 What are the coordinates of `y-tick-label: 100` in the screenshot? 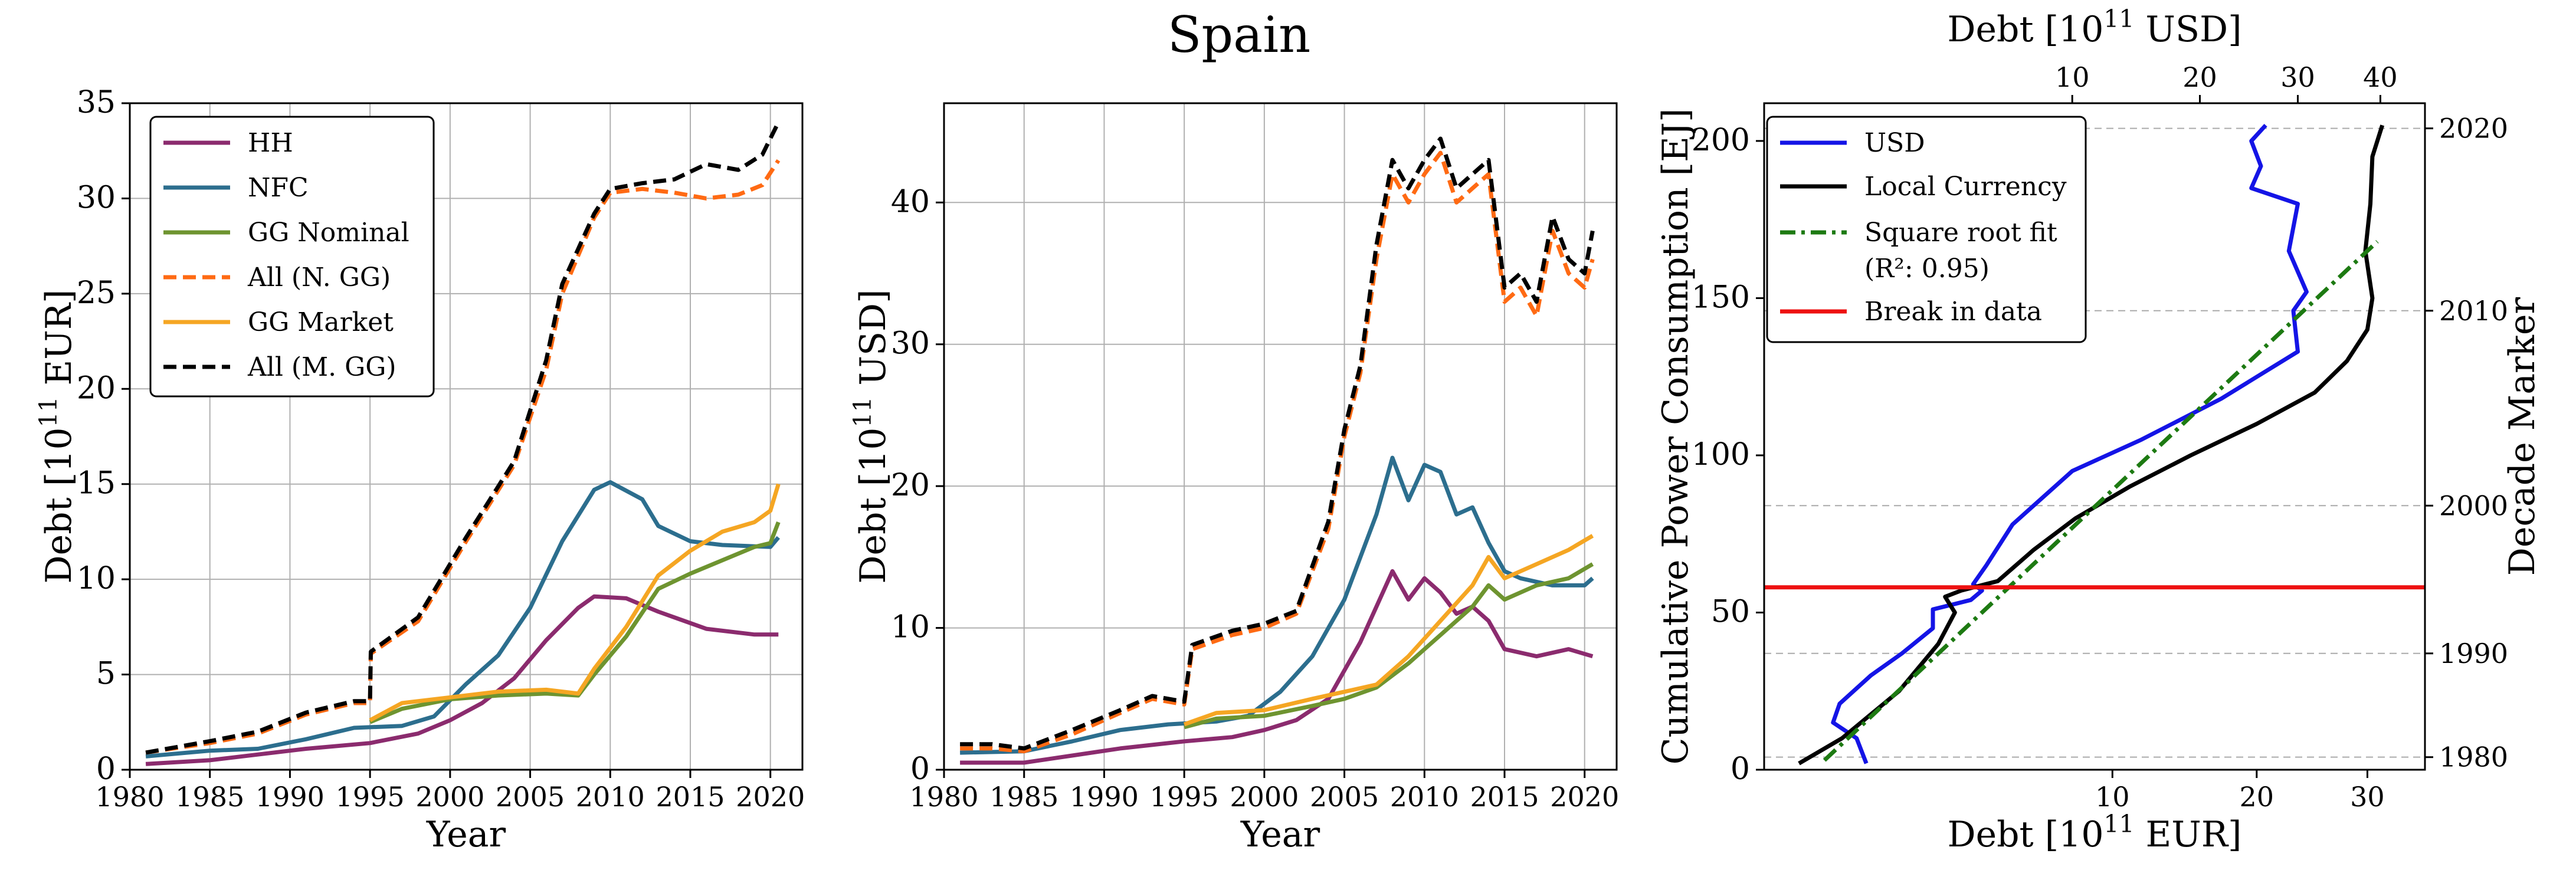 It's located at (1721, 455).